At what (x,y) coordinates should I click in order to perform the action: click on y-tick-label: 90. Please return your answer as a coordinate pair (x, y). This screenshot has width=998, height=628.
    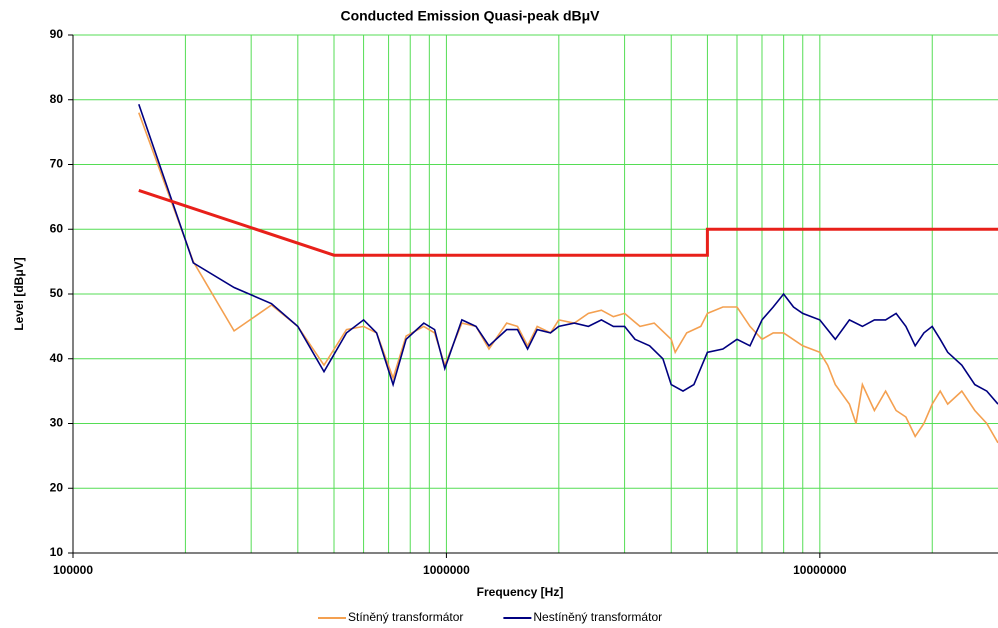
    Looking at the image, I should click on (57, 34).